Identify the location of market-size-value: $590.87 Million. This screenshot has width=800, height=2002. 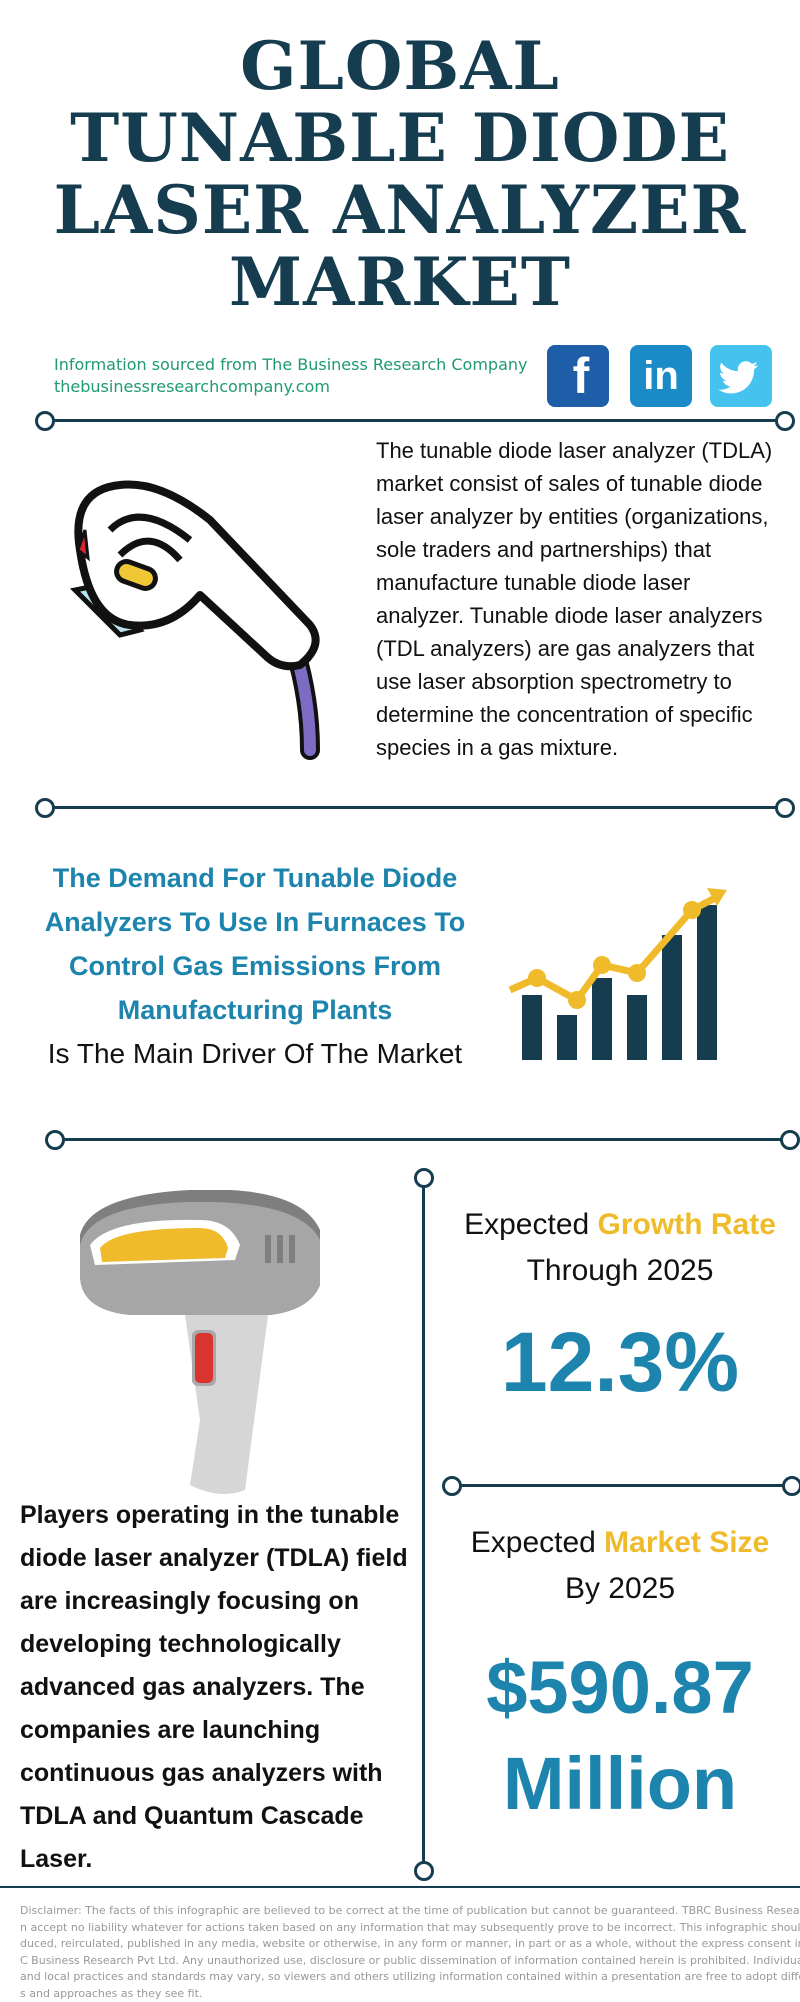
(620, 1736).